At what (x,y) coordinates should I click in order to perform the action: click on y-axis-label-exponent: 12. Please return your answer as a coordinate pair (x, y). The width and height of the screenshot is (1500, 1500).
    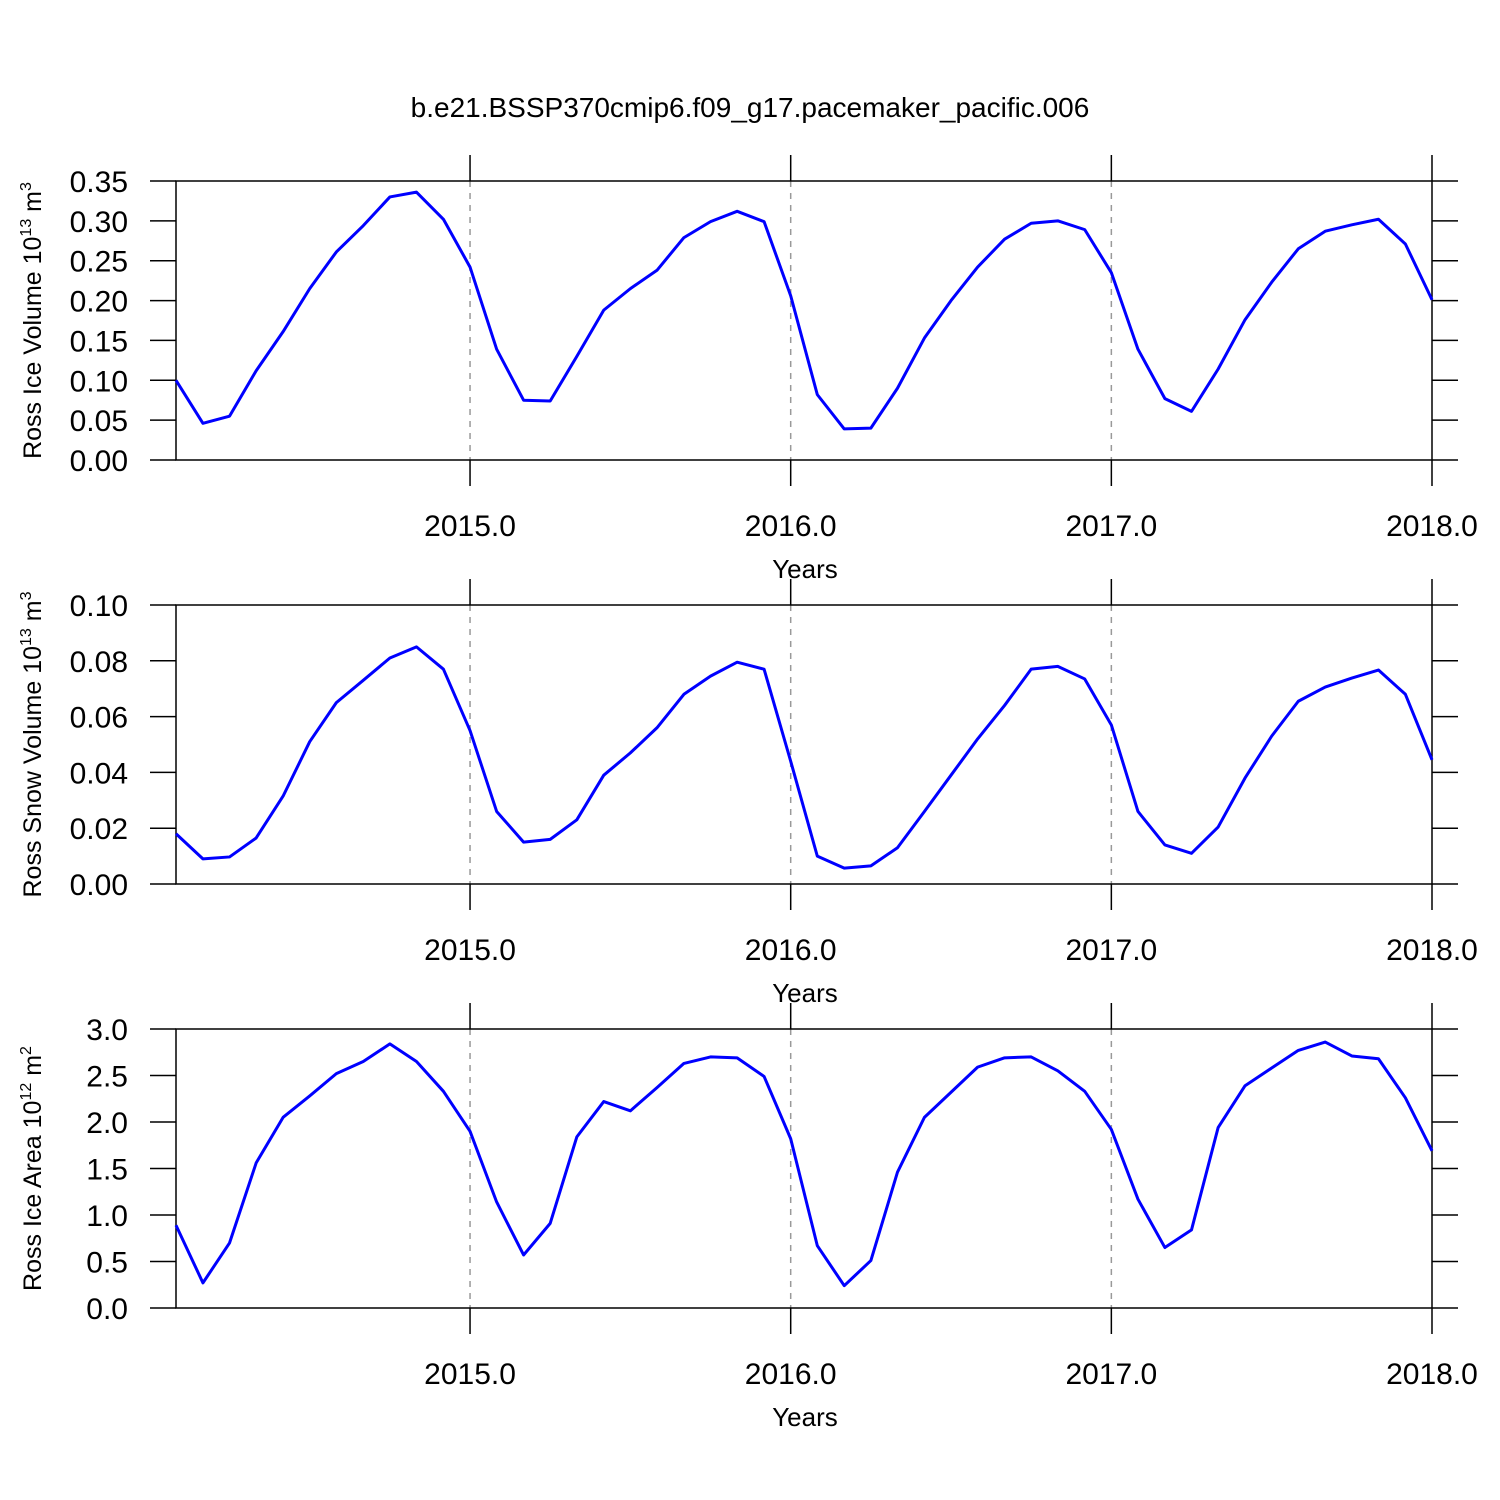
    Looking at the image, I should click on (26, 1092).